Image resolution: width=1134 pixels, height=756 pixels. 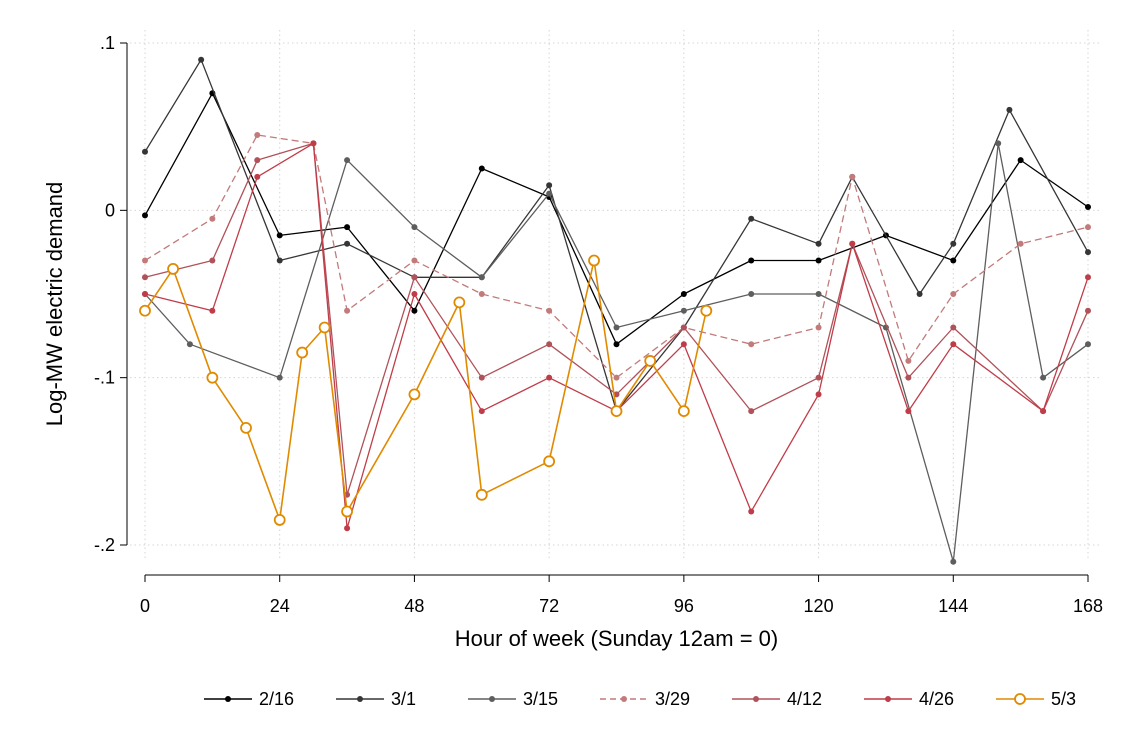 I want to click on y-tick-label: .1, so click(x=107, y=43).